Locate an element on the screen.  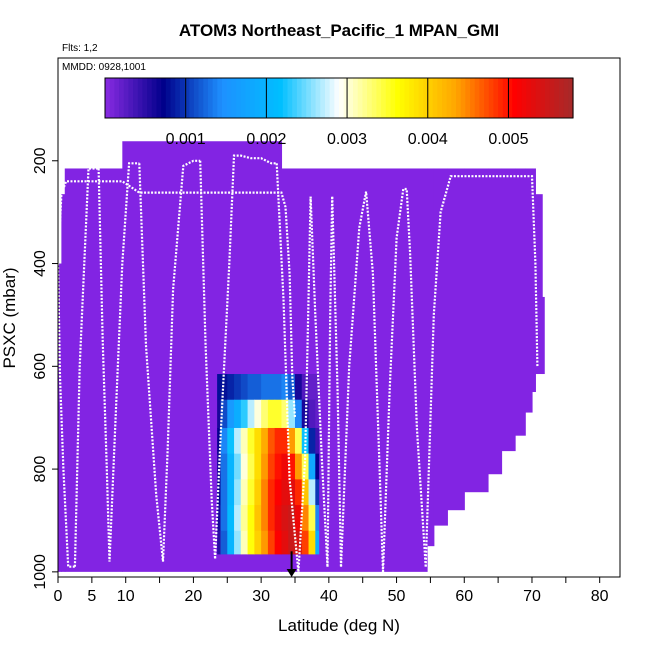
y-axis: 200 400 600 800 1000 is located at coordinates (45, 368).